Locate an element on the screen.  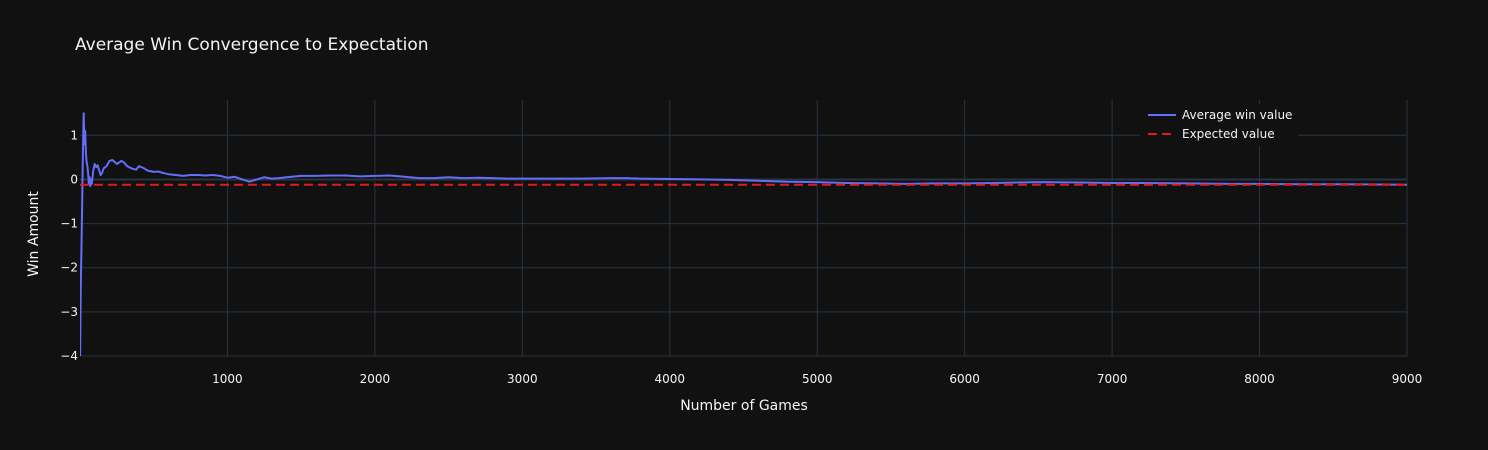
x-tick-label: 5000 is located at coordinates (817, 379).